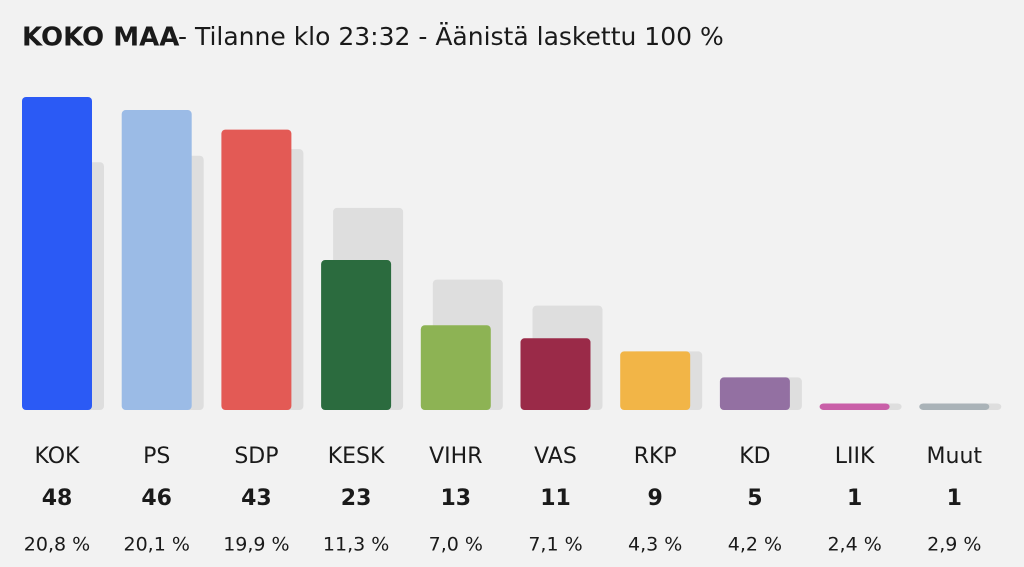 The width and height of the screenshot is (1024, 567). I want to click on share-label: 19,9 %, so click(256, 545).